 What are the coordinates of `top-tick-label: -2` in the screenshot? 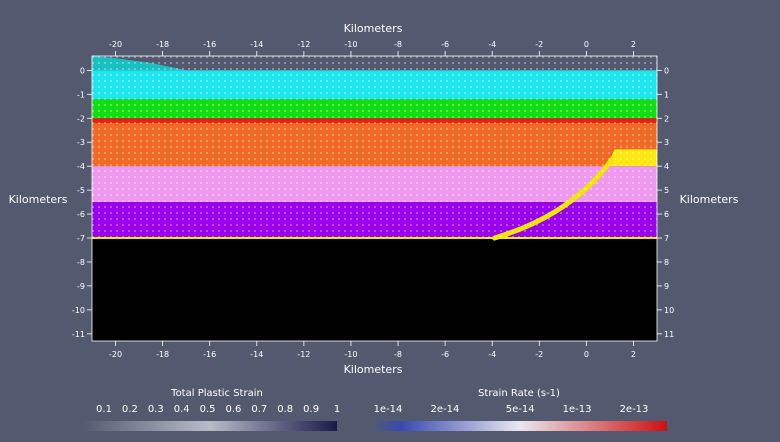 It's located at (539, 44).